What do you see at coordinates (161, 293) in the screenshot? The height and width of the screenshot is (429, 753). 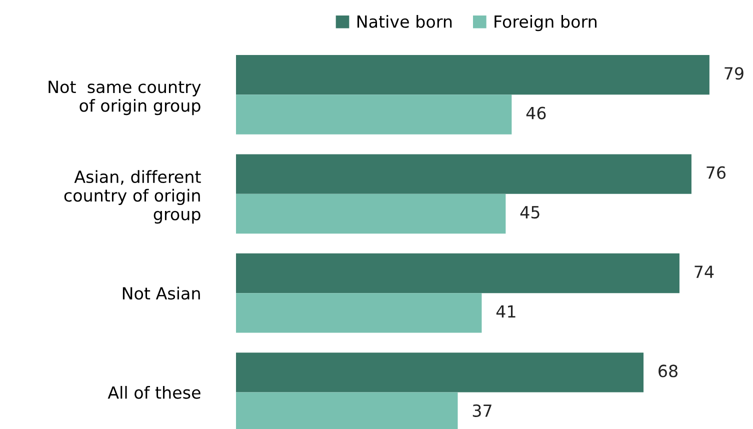 I see `y-tick-label: Not Asian` at bounding box center [161, 293].